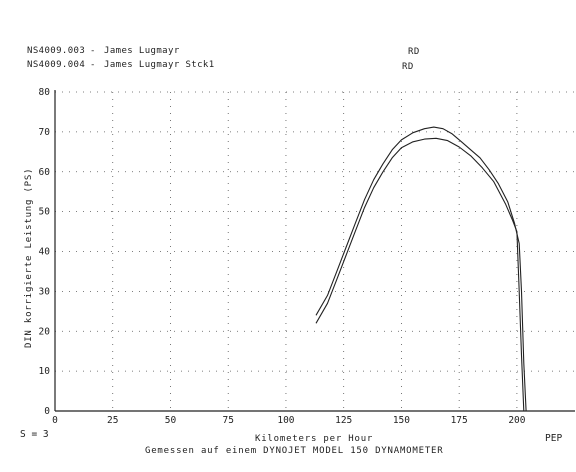  I want to click on x-tick-label: 100, so click(285, 420).